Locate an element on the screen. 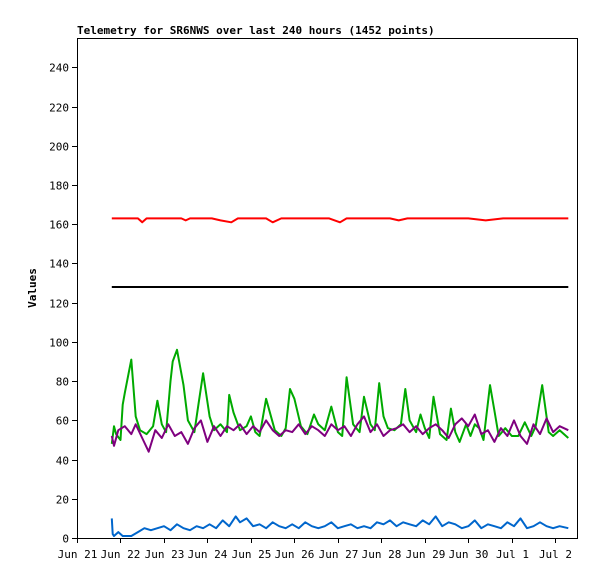 The width and height of the screenshot is (615, 584). x-tick-label: Jun 25 is located at coordinates (252, 554).